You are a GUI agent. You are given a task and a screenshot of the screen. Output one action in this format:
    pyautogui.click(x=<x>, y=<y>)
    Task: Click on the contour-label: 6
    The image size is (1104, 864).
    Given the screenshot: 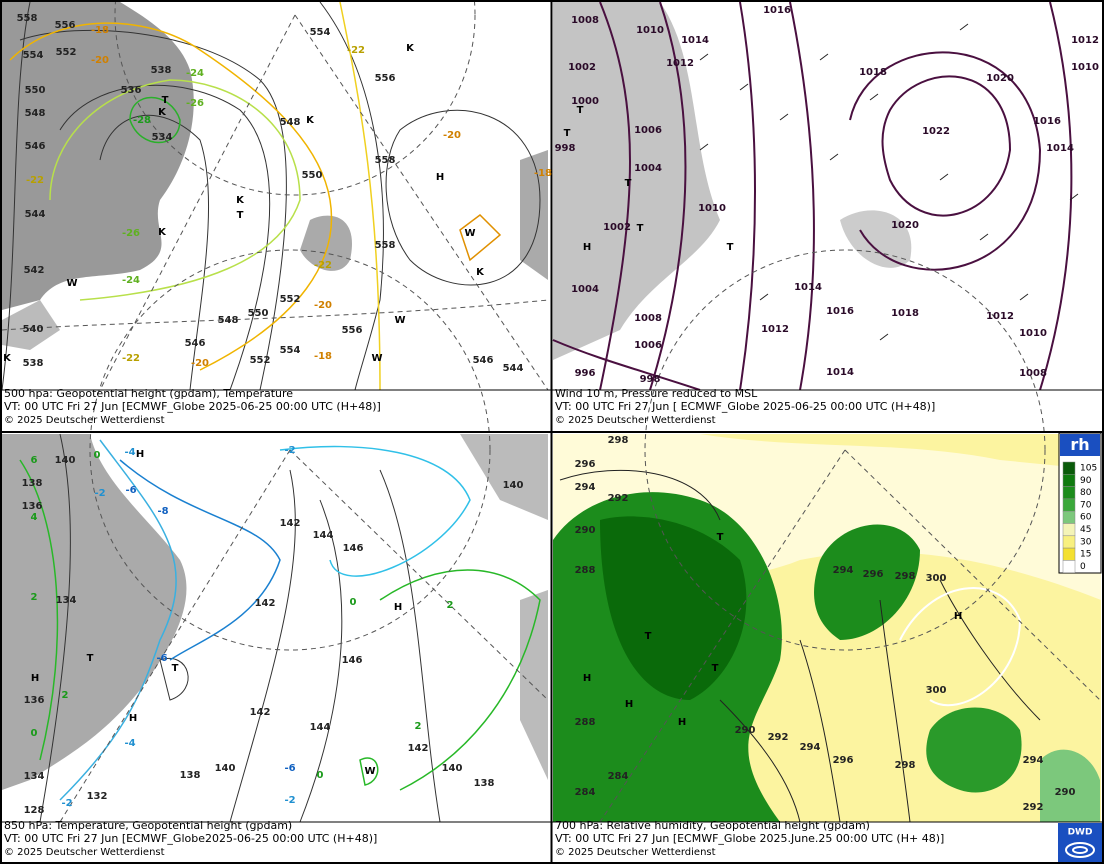 What is the action you would take?
    pyautogui.click(x=34, y=460)
    